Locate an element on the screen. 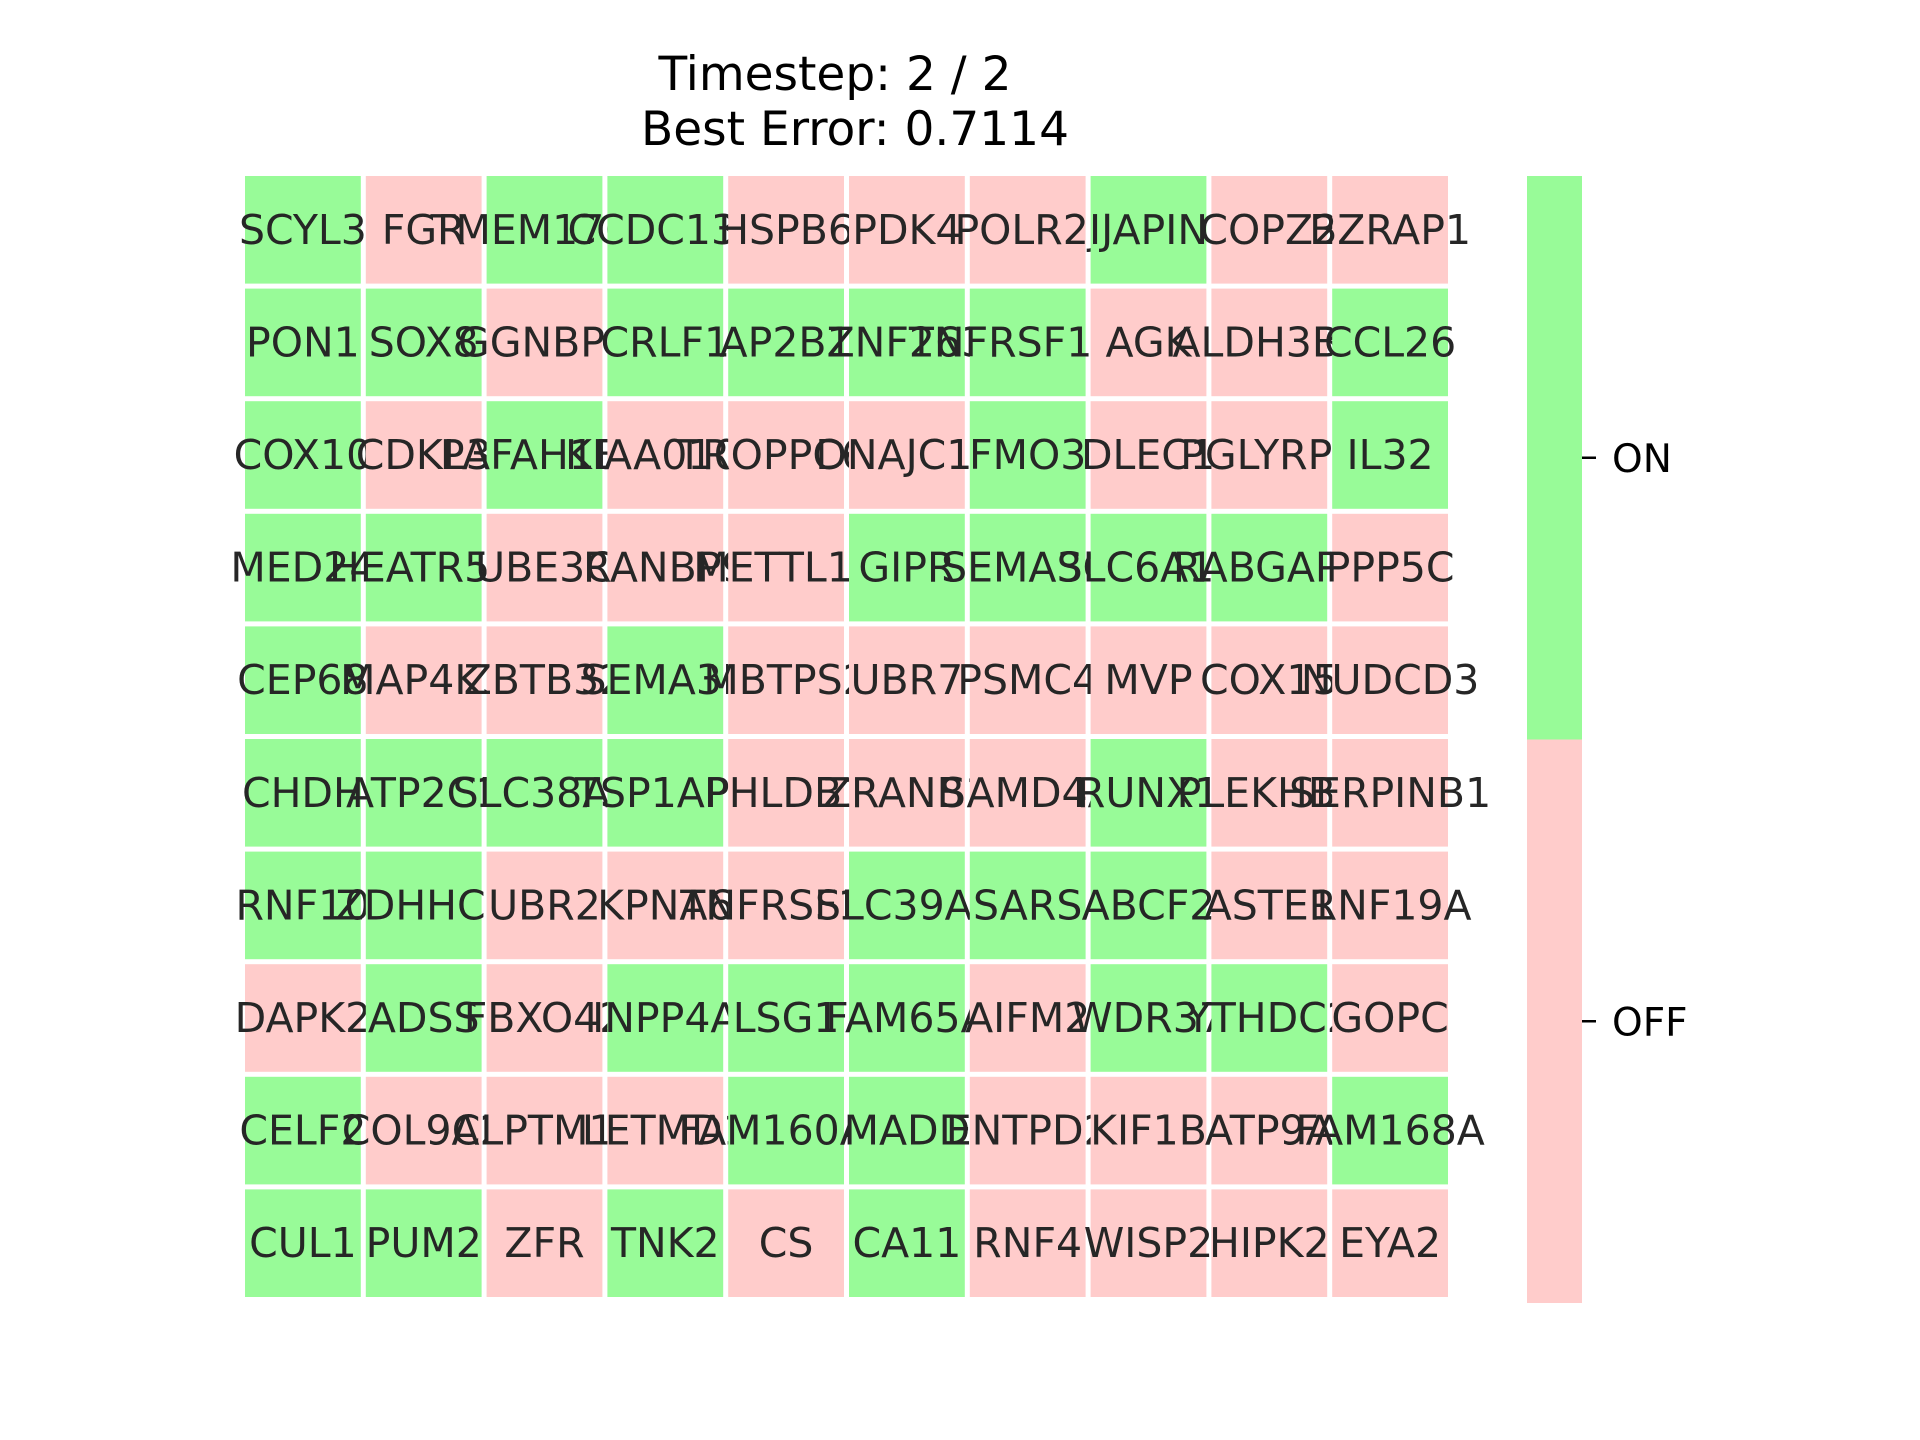  cell-label: CEP68 is located at coordinates (302, 680).